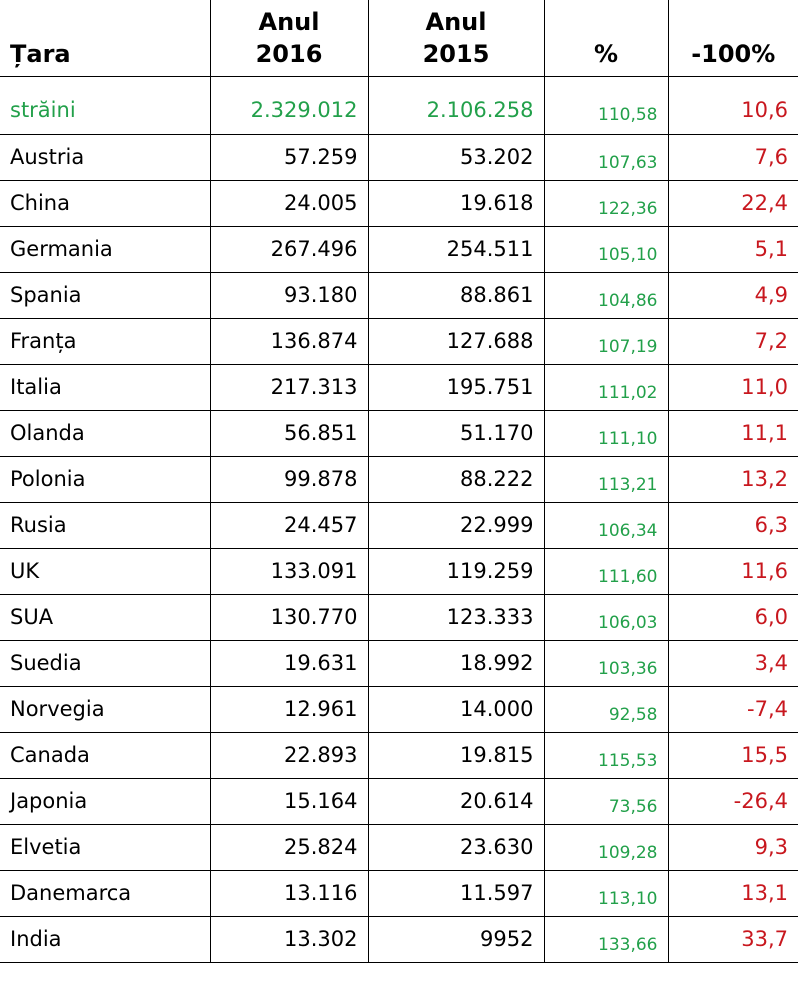 This screenshot has height=986, width=800. Describe the element at coordinates (288, 708) in the screenshot. I see `cell-2016: 12.961` at that location.